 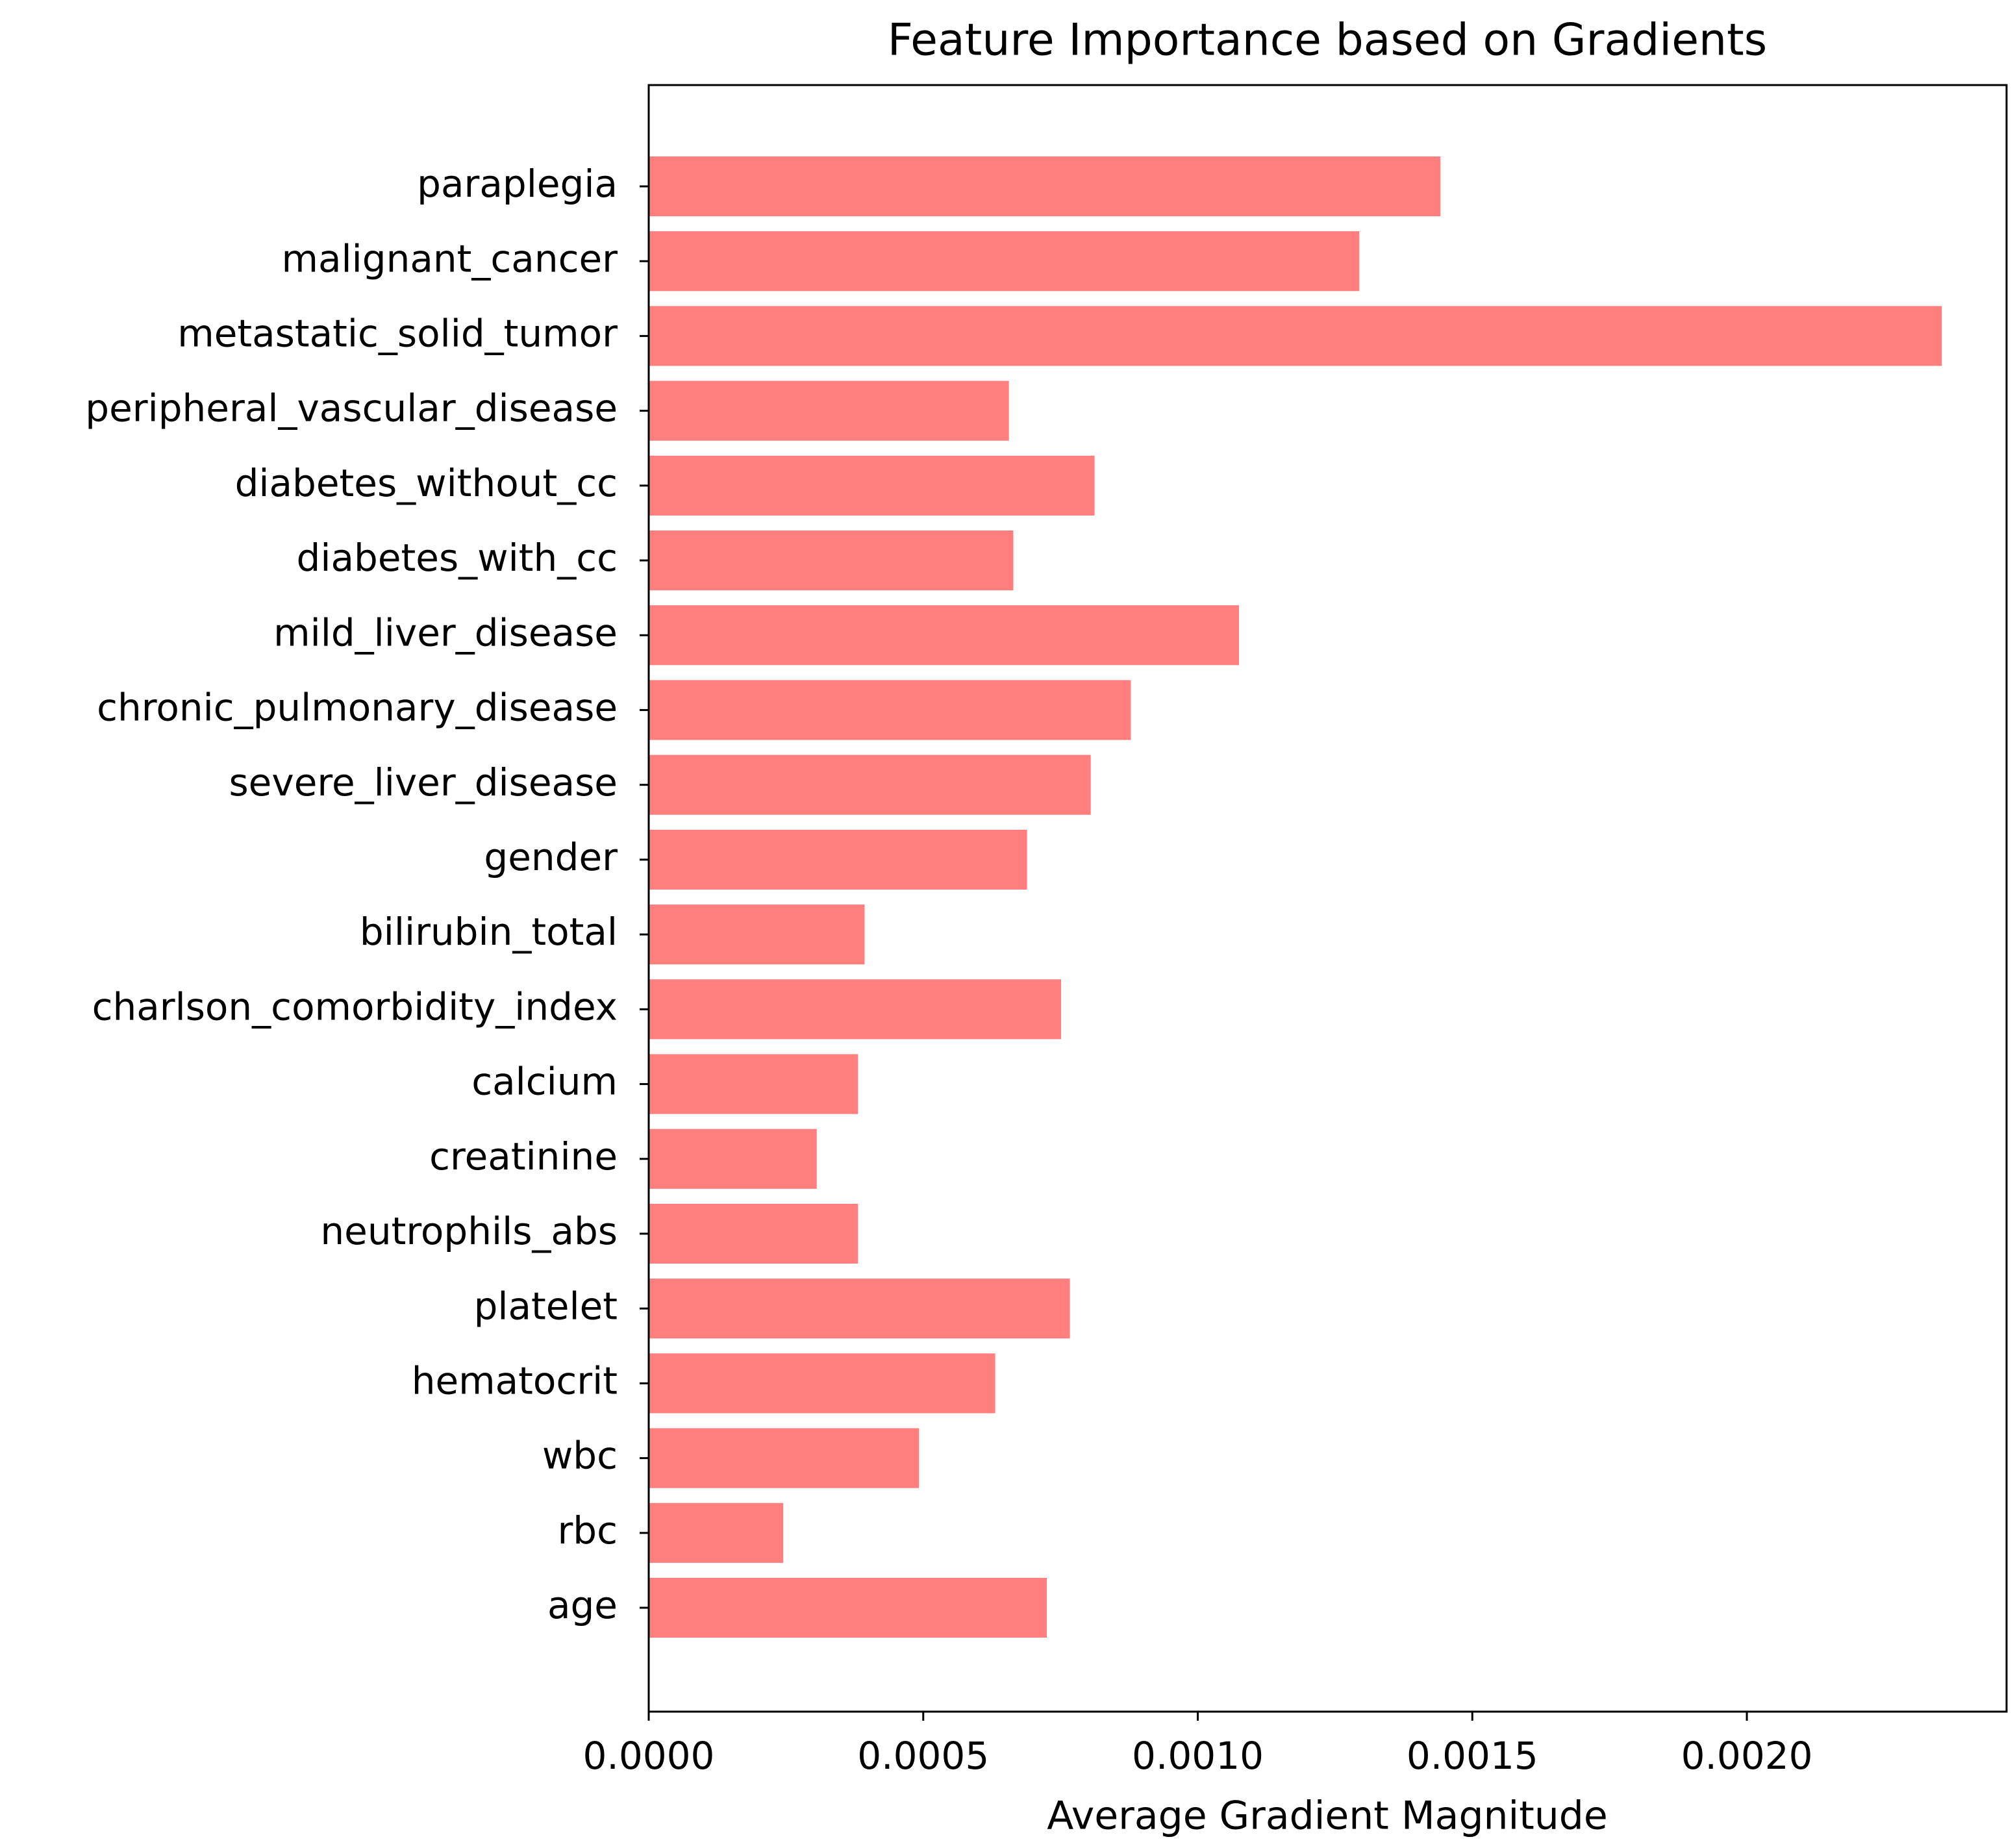 What do you see at coordinates (489, 932) in the screenshot?
I see `y-tick-label: bilirubin_total` at bounding box center [489, 932].